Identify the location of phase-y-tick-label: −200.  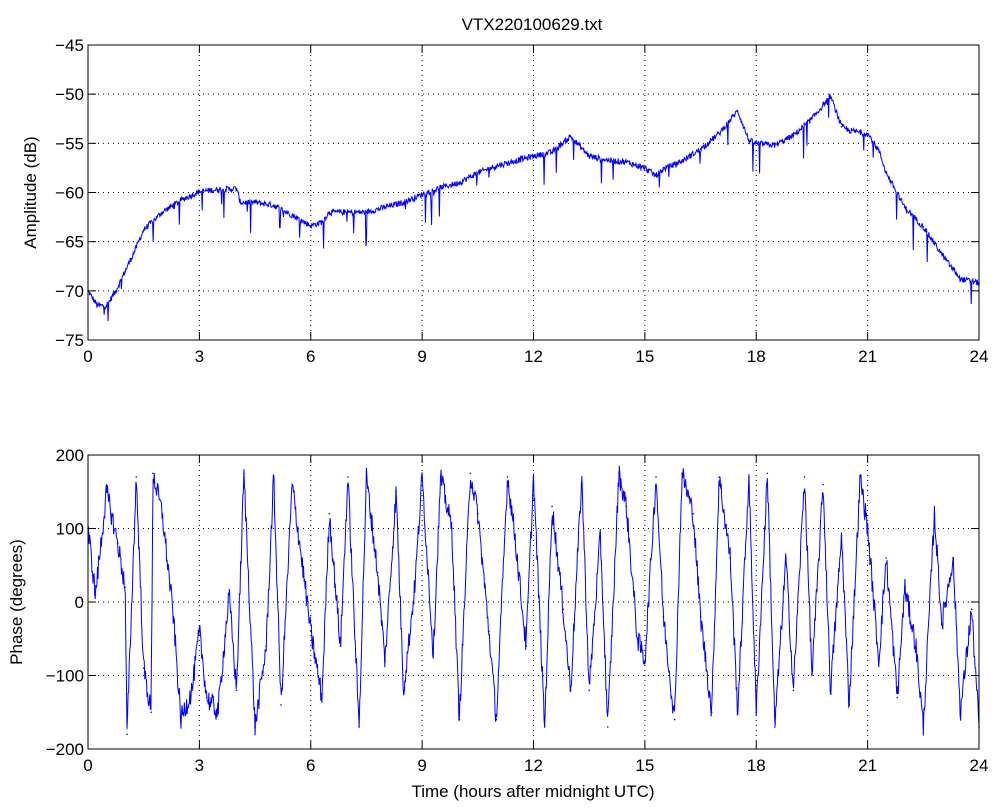
(65, 749).